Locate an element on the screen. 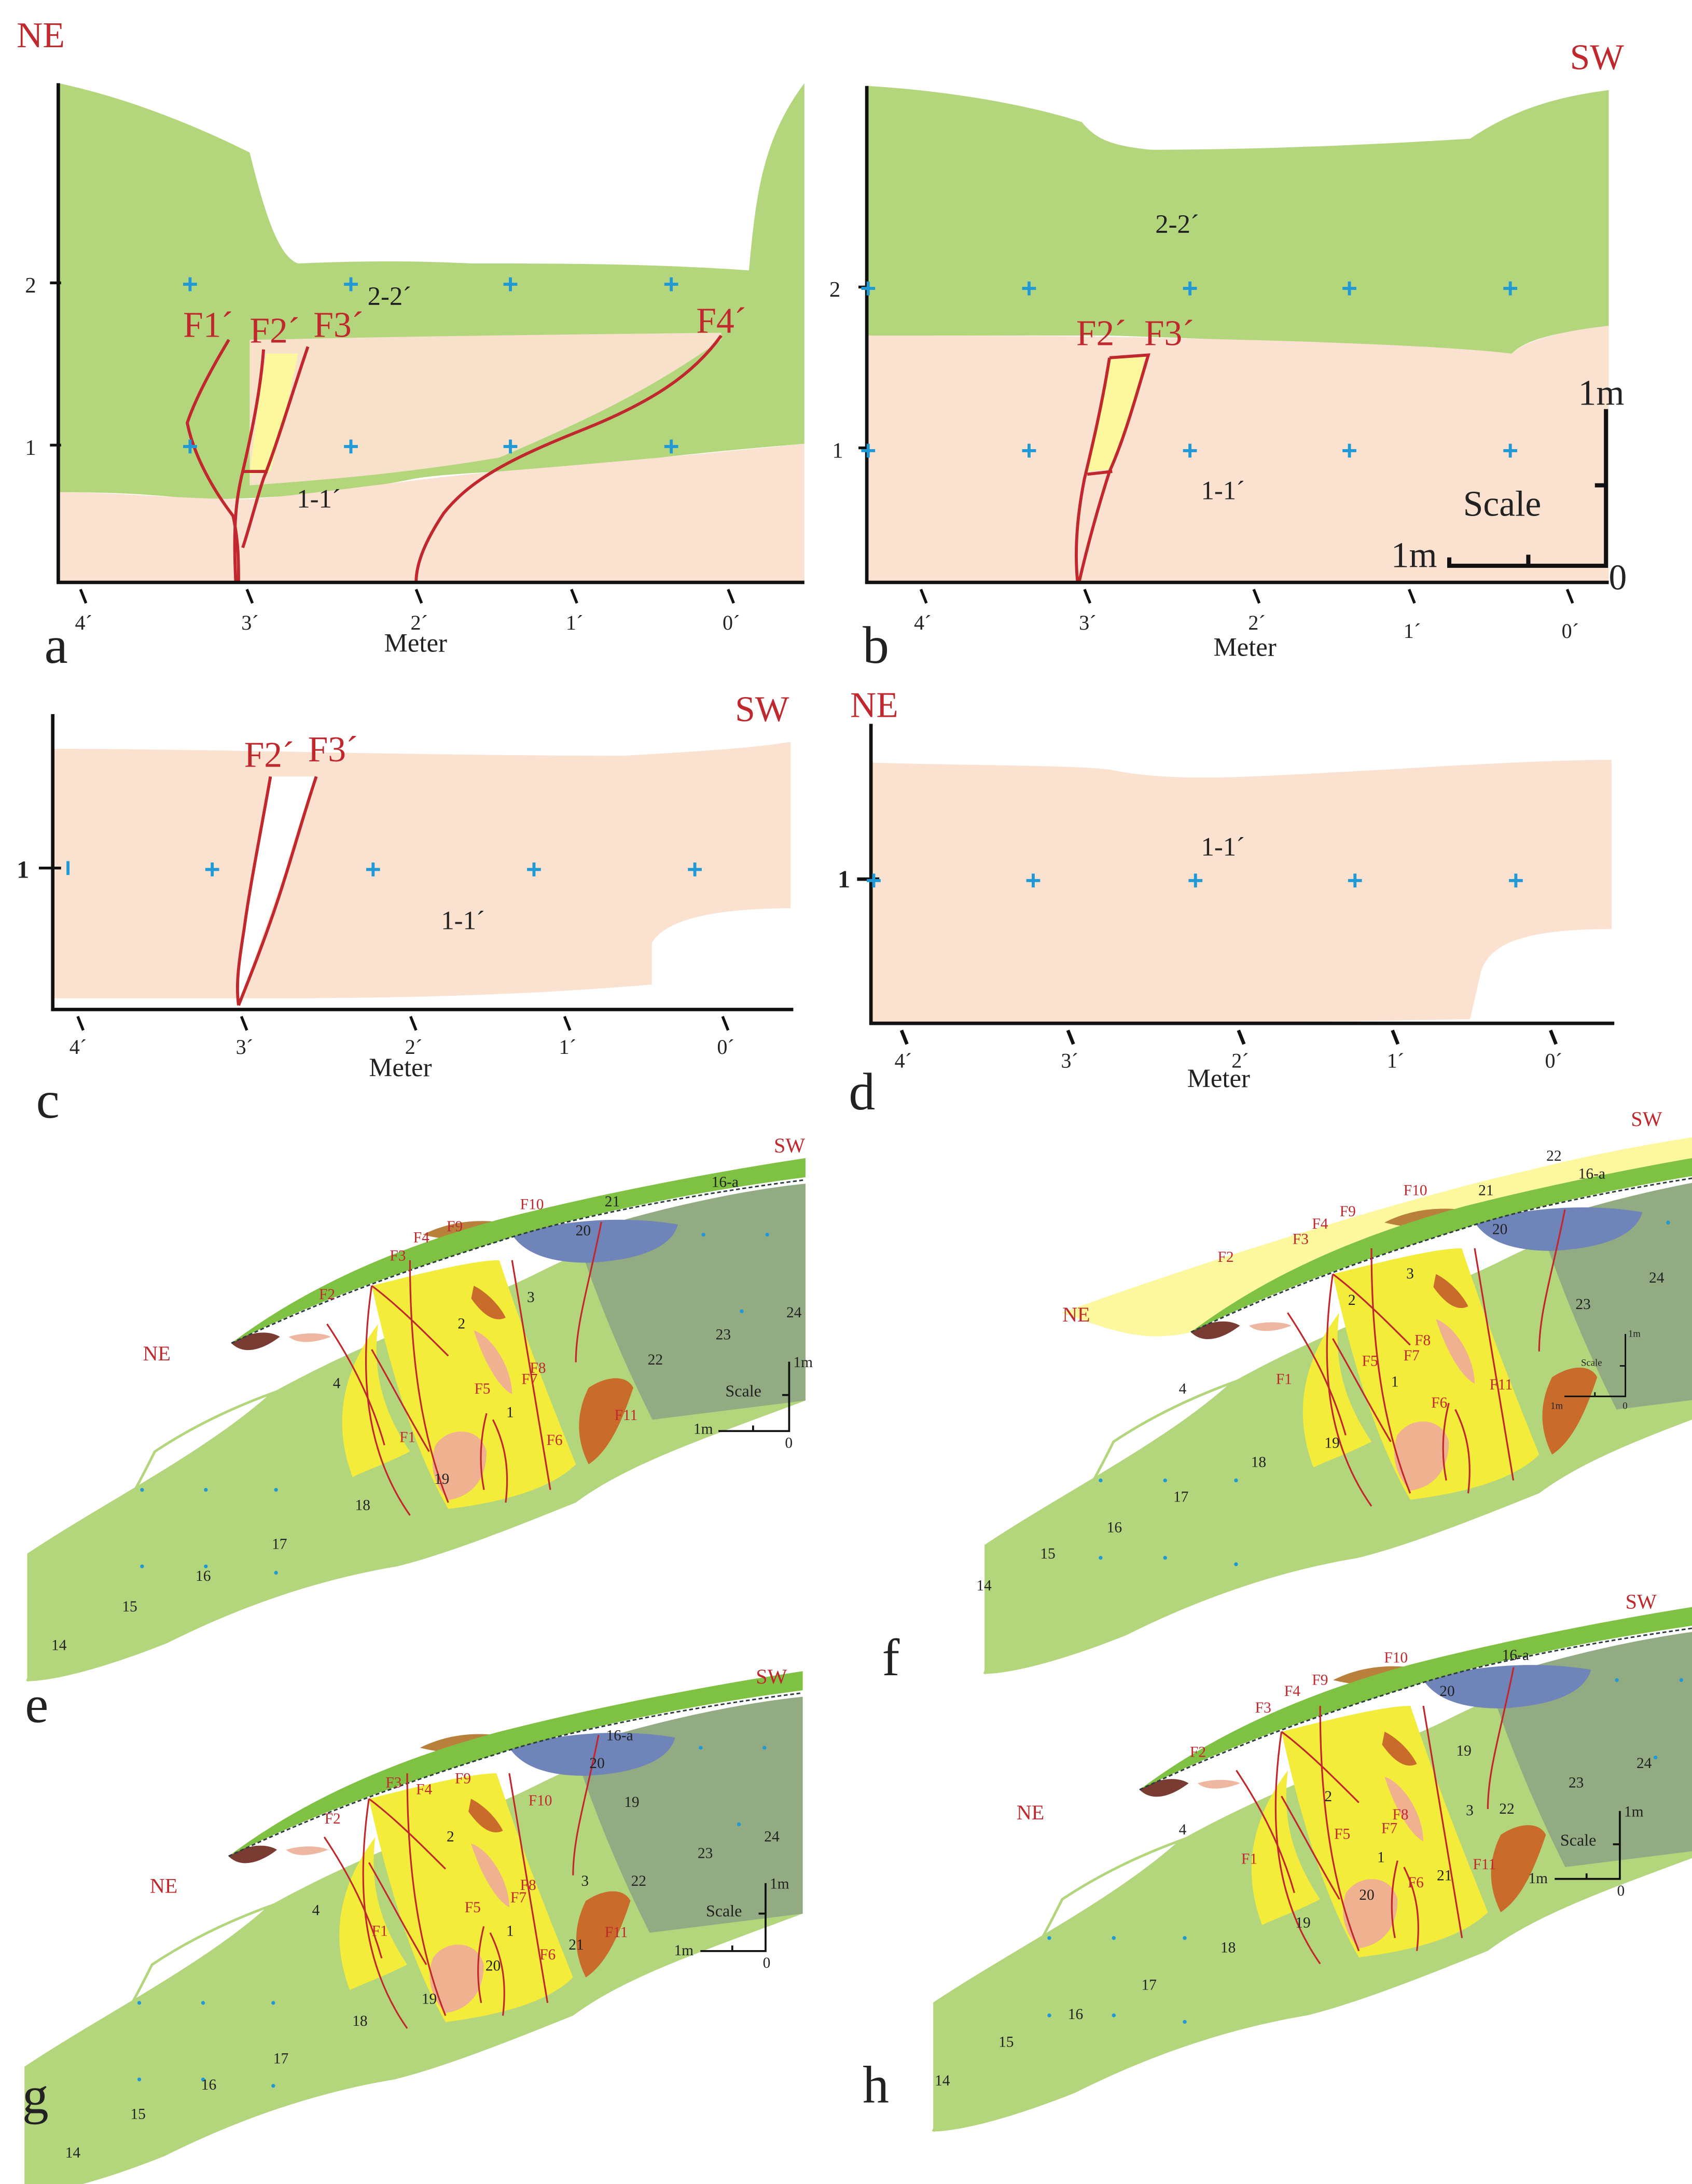  layer-16-g: 16 is located at coordinates (208, 2085).